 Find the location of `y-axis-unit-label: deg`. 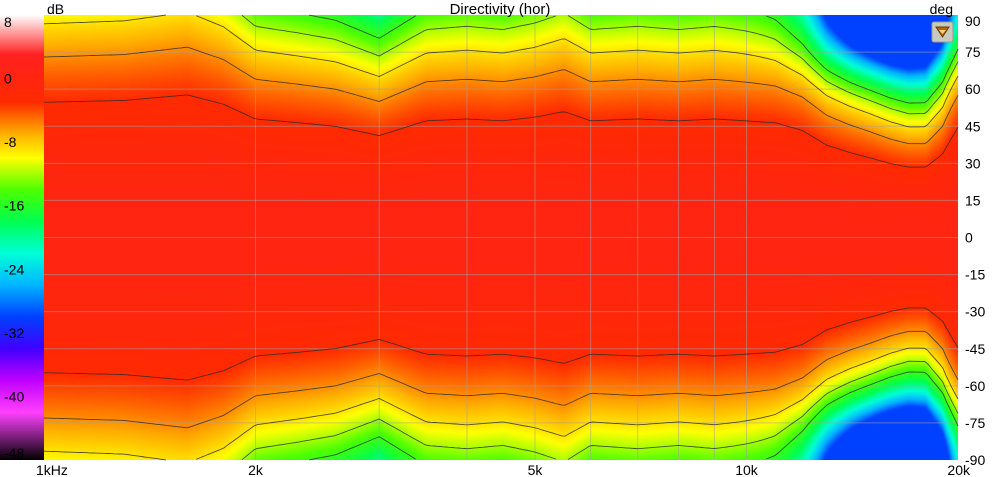

y-axis-unit-label: deg is located at coordinates (941, 9).